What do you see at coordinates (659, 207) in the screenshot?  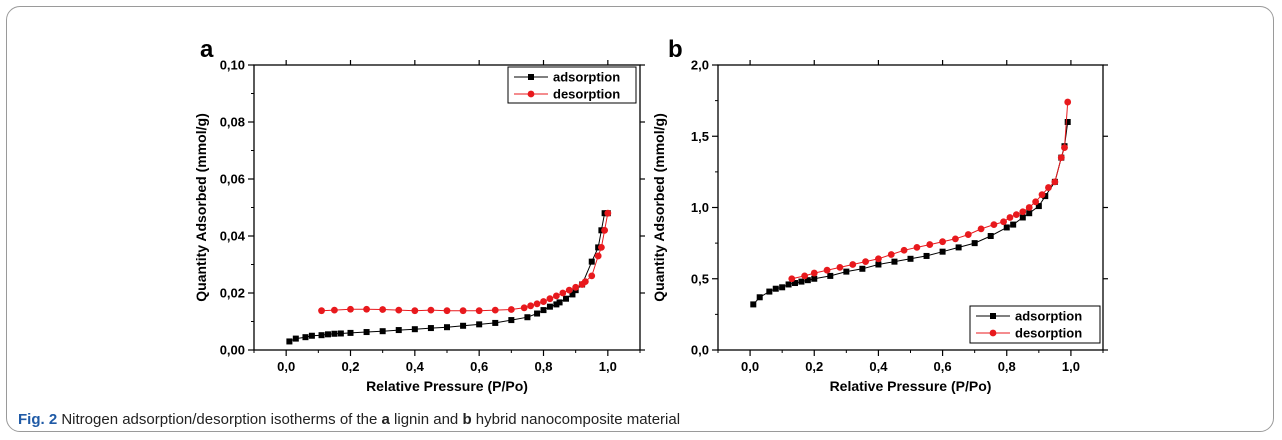 I see `y-axis-label-b: Quantity Adsorbed (mmol/g)` at bounding box center [659, 207].